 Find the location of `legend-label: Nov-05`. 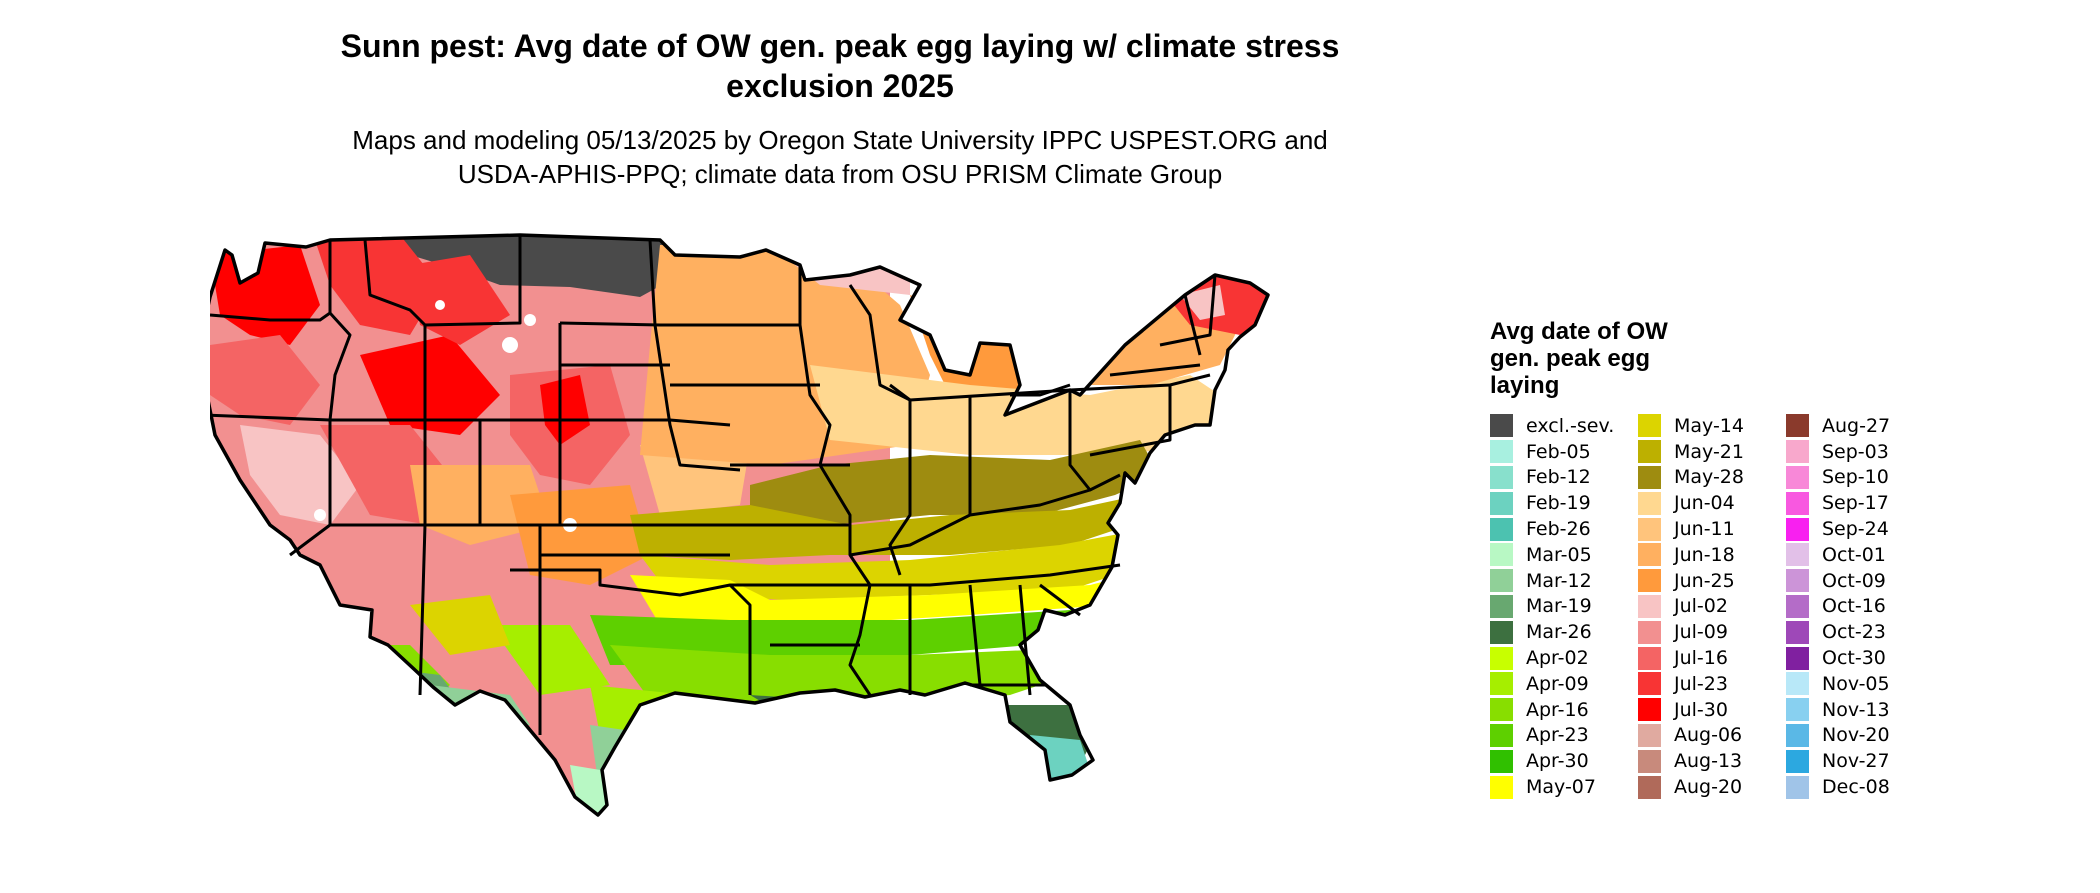

legend-label: Nov-05 is located at coordinates (1856, 683).